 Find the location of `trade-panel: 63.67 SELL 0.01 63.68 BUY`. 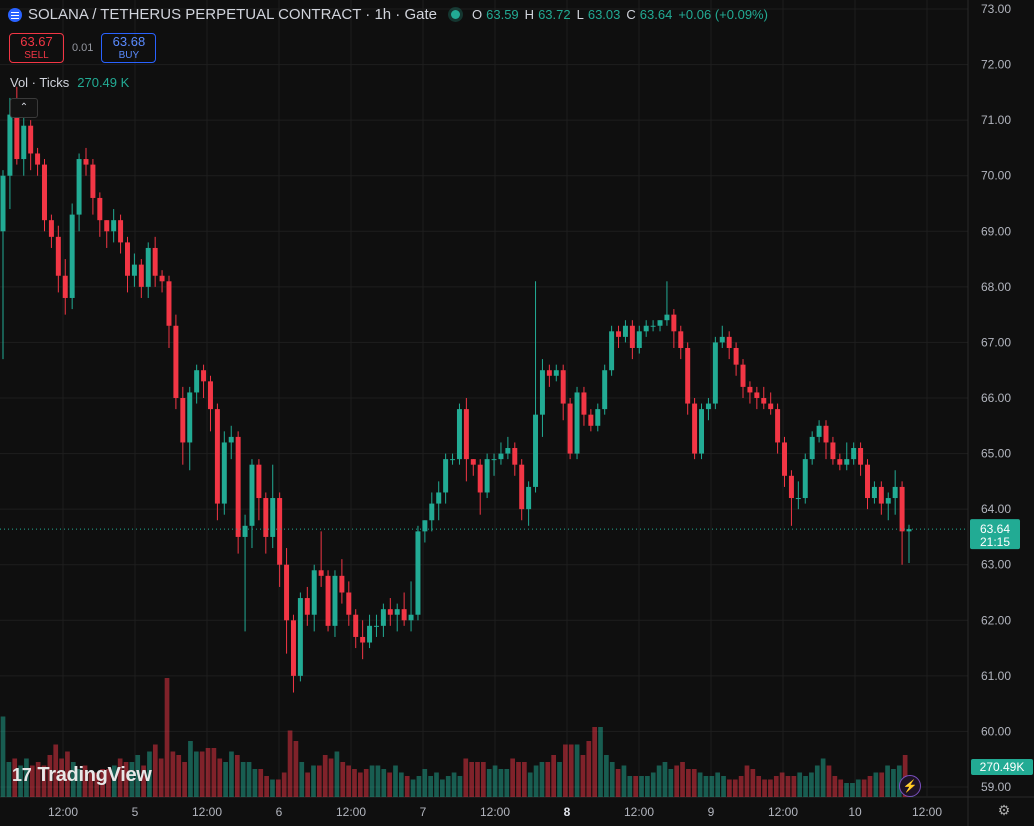

trade-panel: 63.67 SELL 0.01 63.68 BUY is located at coordinates (83, 48).